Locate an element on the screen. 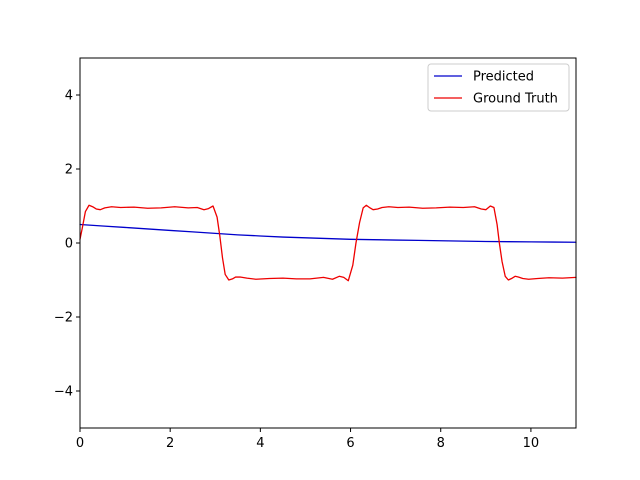 The width and height of the screenshot is (640, 480). y-axis: −4 −2 0 2 4 is located at coordinates (67, 244).